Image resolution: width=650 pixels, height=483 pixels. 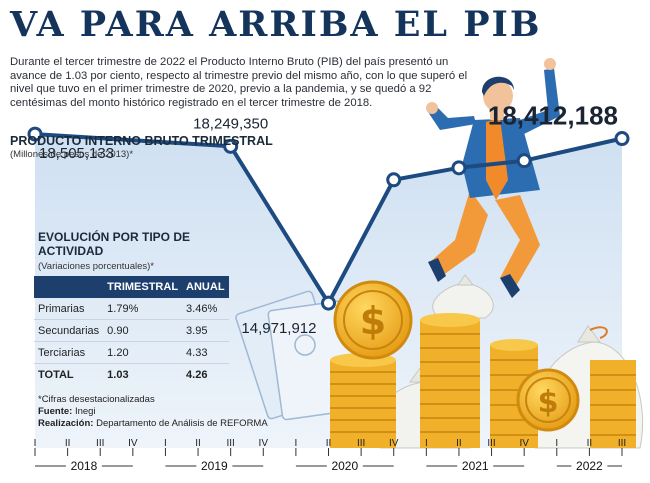 I want to click on table-row-total: TOTAL 1.03 4.26, so click(x=131, y=375).